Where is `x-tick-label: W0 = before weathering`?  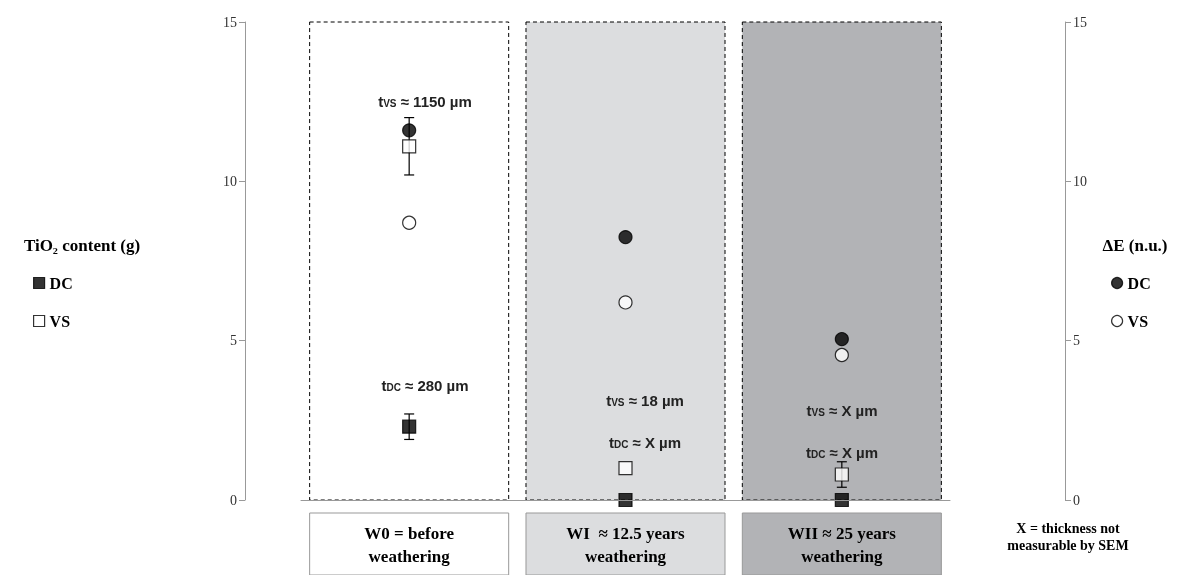 x-tick-label: W0 = before weathering is located at coordinates (409, 545).